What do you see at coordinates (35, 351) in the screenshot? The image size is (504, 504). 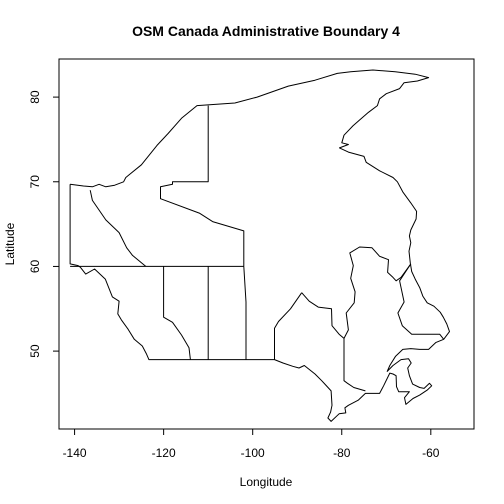 I see `y-tick-label: 50` at bounding box center [35, 351].